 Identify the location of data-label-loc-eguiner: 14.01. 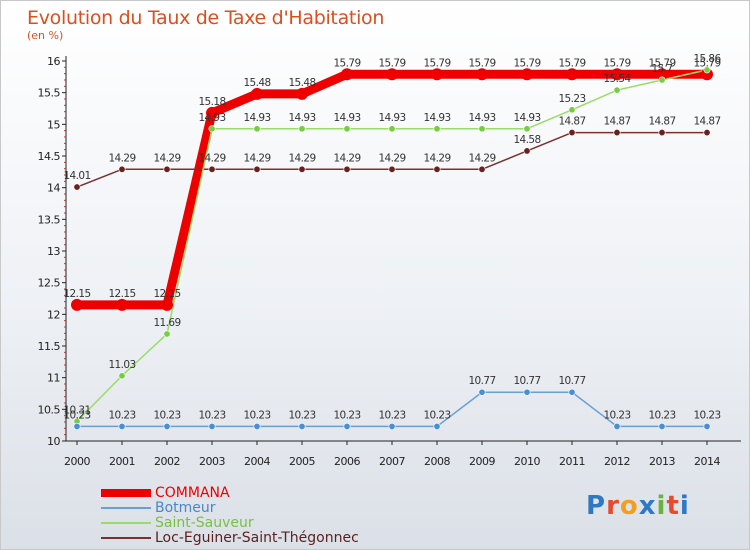
(76, 176).